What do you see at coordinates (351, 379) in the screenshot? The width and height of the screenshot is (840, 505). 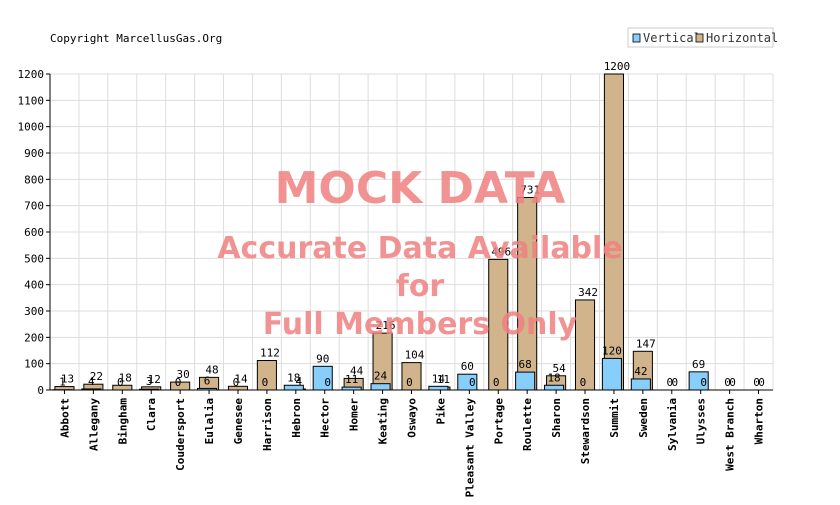 I see `value-label-vertical: 11` at bounding box center [351, 379].